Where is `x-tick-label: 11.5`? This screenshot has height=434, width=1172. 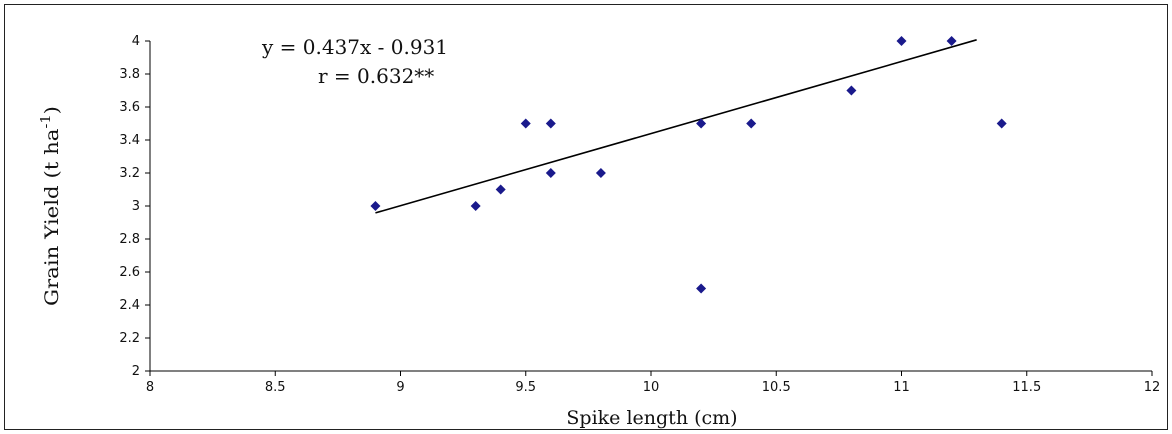
x-tick-label: 11.5 is located at coordinates (1026, 387).